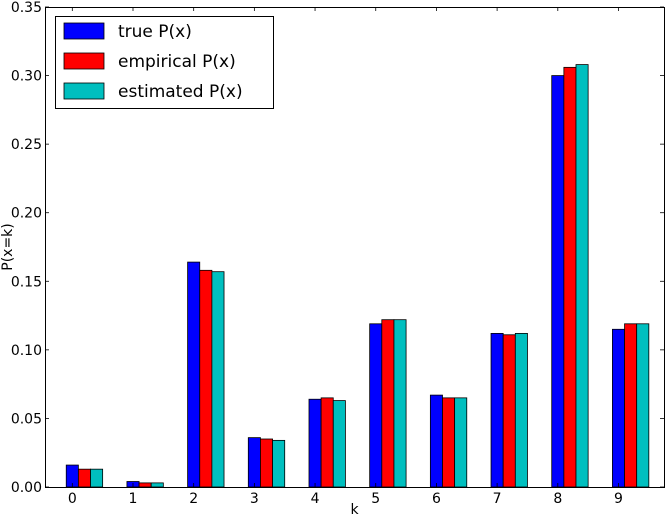 The width and height of the screenshot is (667, 515). I want to click on legend-swatch-true, so click(84, 31).